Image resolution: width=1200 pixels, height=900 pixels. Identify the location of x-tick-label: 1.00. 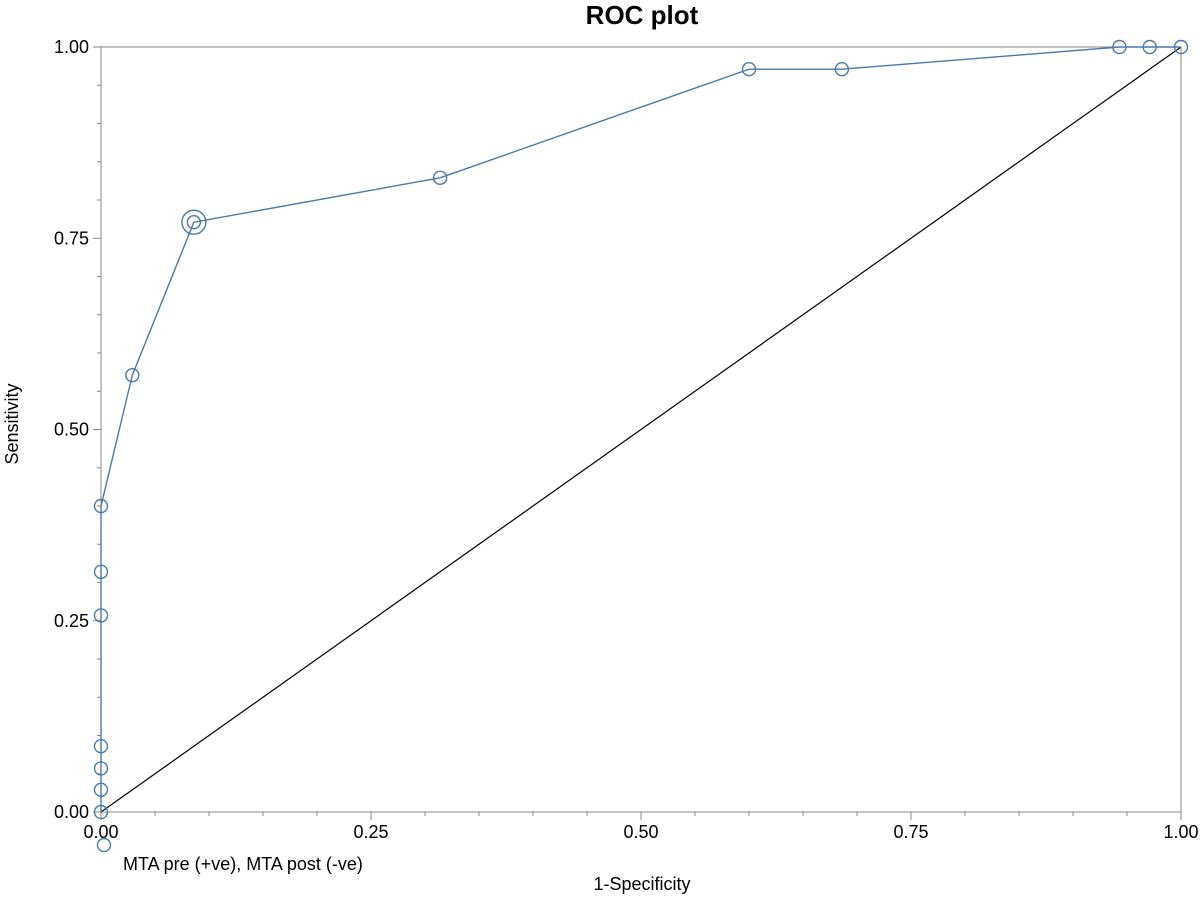
(1180, 832).